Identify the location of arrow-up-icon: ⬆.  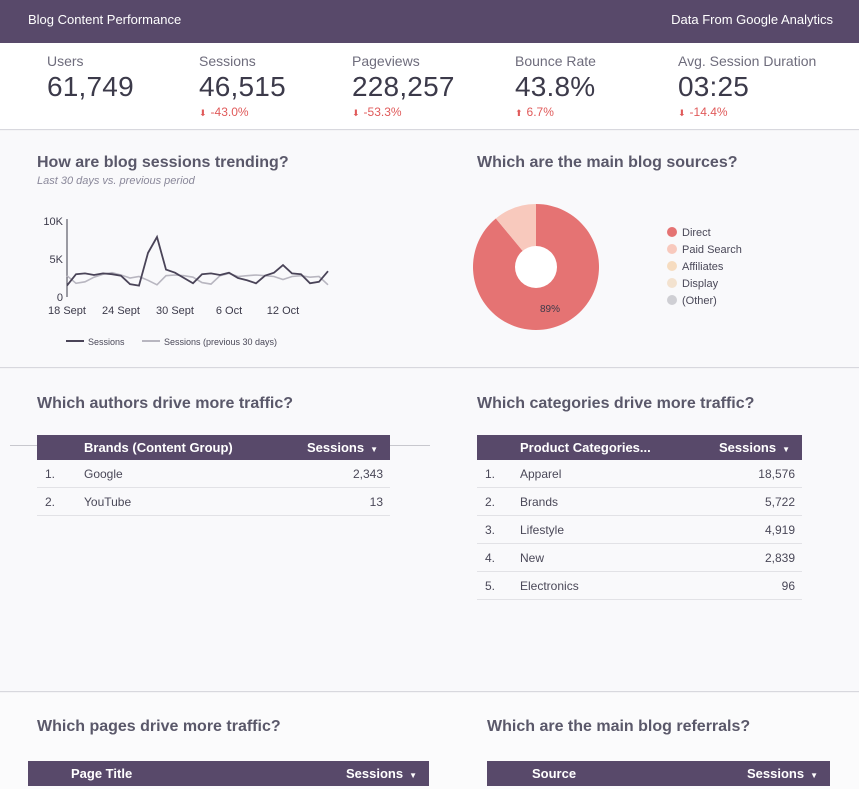
(519, 113).